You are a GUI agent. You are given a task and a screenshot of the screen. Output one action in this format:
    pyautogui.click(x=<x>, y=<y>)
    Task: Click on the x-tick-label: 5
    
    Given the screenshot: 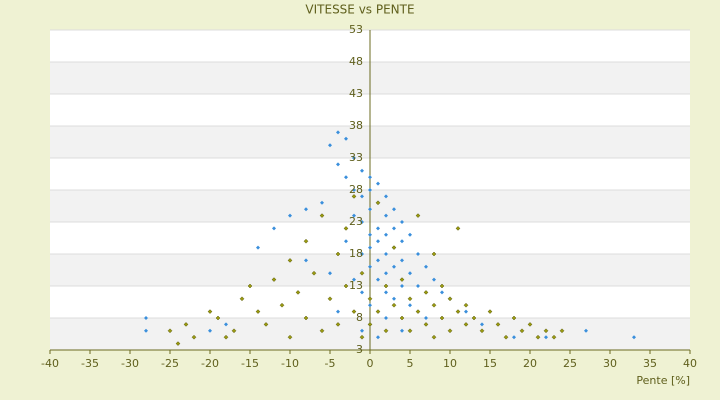 What is the action you would take?
    pyautogui.click(x=410, y=363)
    